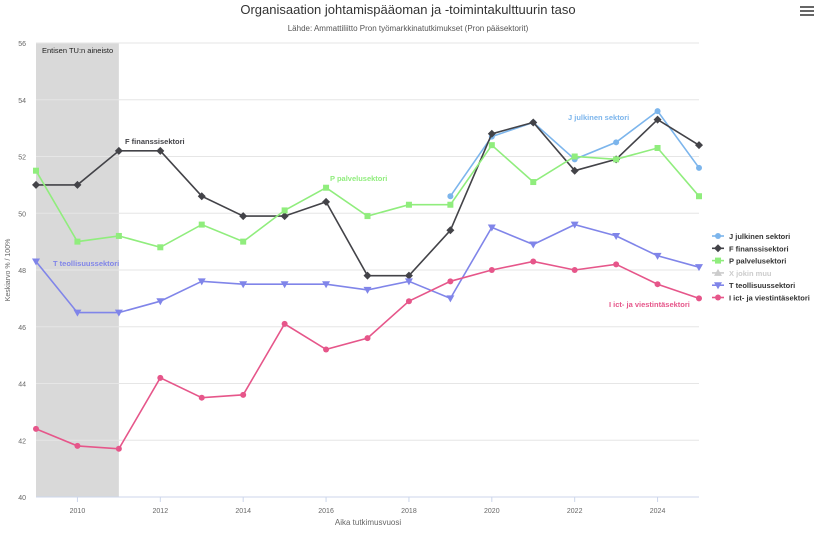 Image resolution: width=816 pixels, height=533 pixels. I want to click on legend-item-t-teollisuussektori: T teollisuussektori, so click(762, 285).